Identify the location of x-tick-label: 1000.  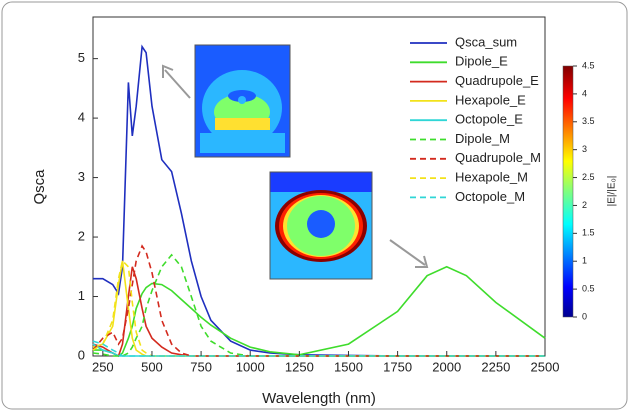
(250, 366).